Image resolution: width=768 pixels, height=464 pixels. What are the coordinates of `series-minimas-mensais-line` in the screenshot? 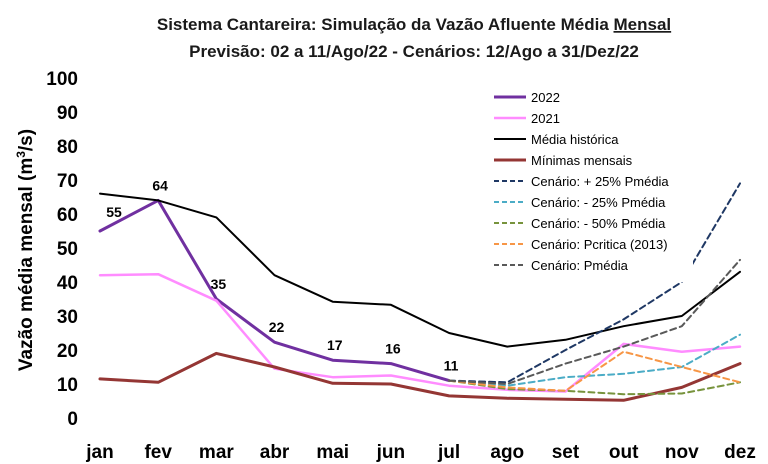 It's located at (420, 376).